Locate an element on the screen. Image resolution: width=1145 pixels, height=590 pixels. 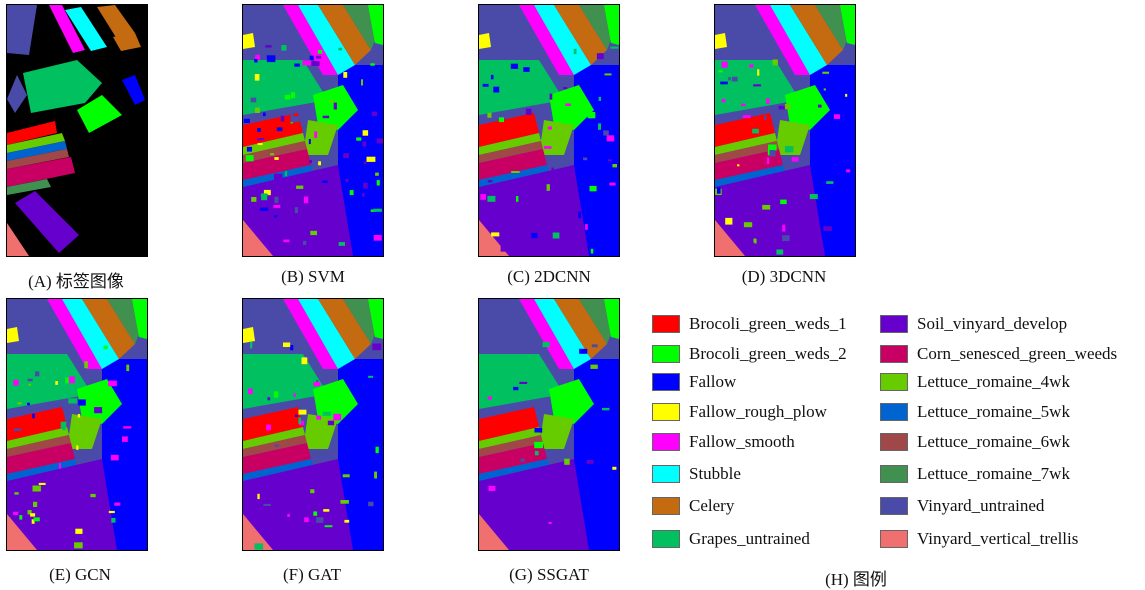
map-image-c is located at coordinates (549, 130).